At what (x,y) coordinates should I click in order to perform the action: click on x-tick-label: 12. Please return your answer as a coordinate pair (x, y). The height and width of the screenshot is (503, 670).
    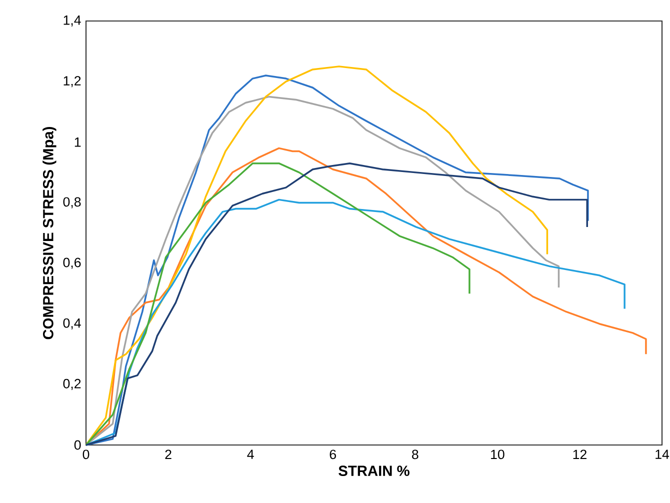
    Looking at the image, I should click on (579, 455).